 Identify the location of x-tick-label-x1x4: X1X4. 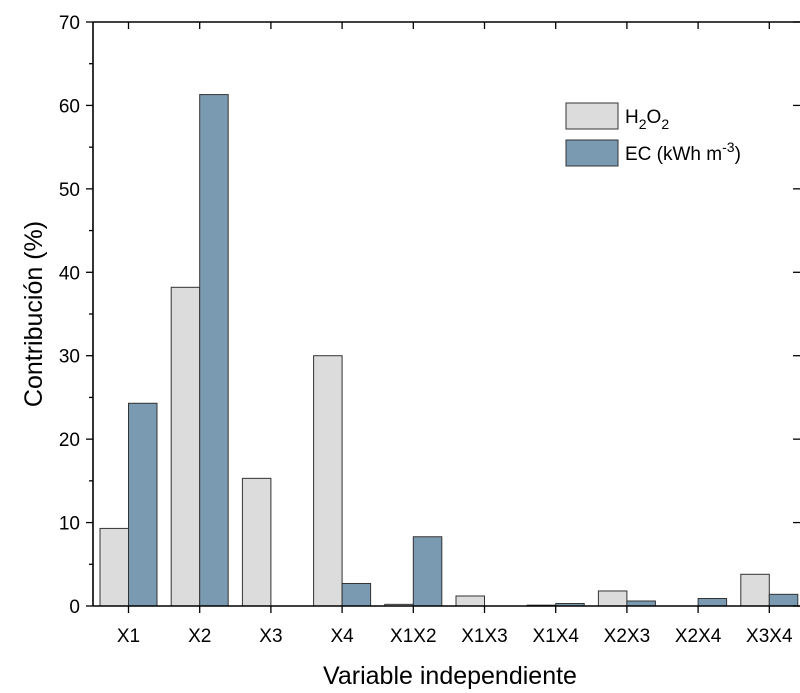
(555, 636).